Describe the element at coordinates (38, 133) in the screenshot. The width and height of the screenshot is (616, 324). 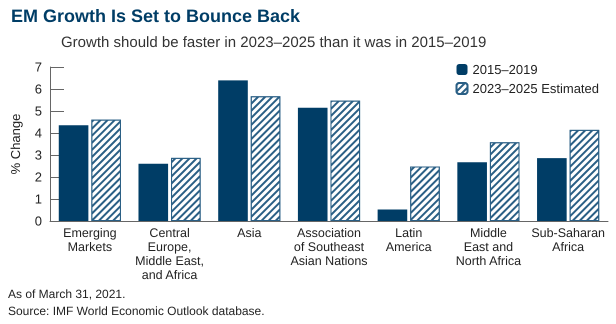
I see `y-tick-label: 4` at that location.